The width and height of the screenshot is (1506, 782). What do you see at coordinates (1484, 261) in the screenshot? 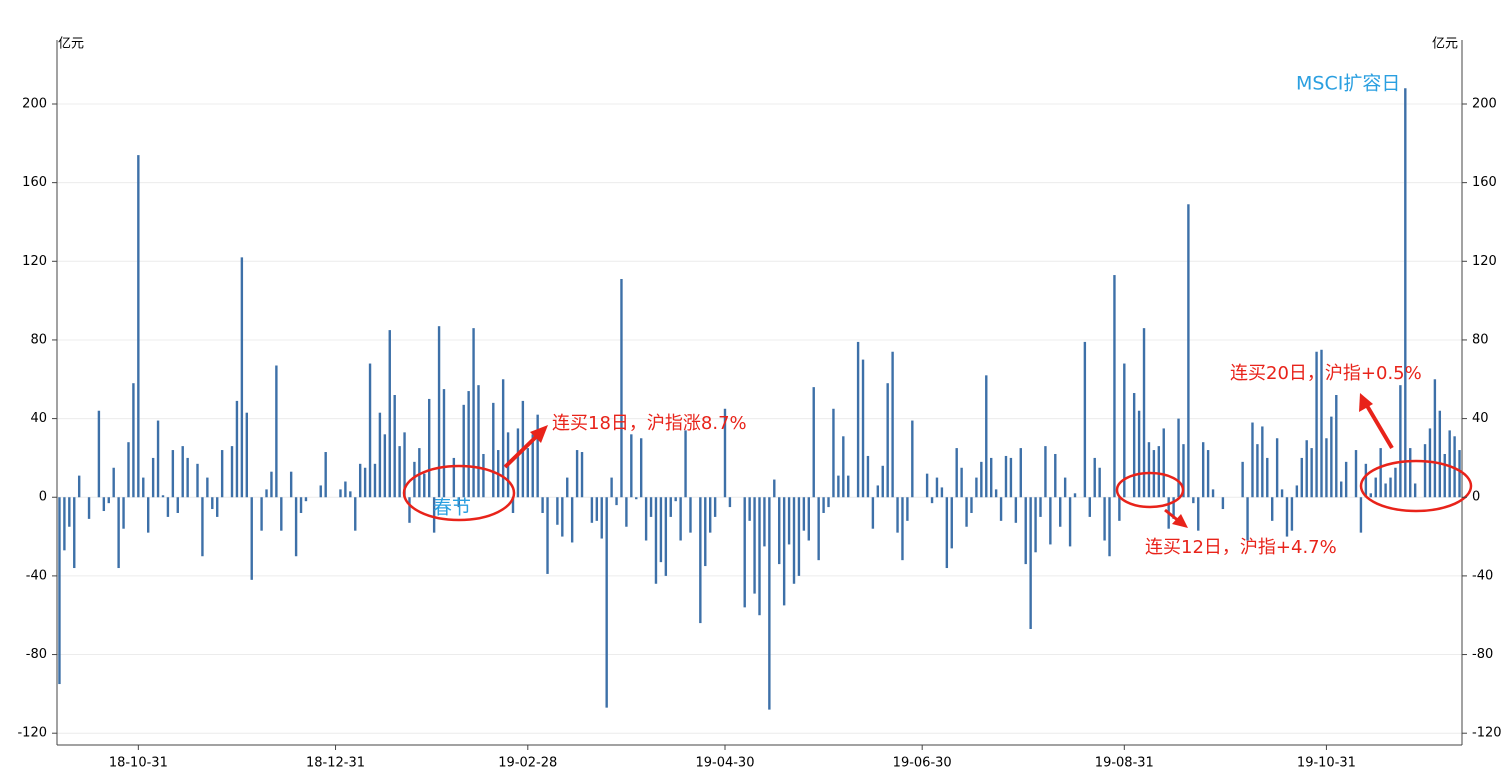
I see `y-tick-label: 120` at bounding box center [1484, 261].